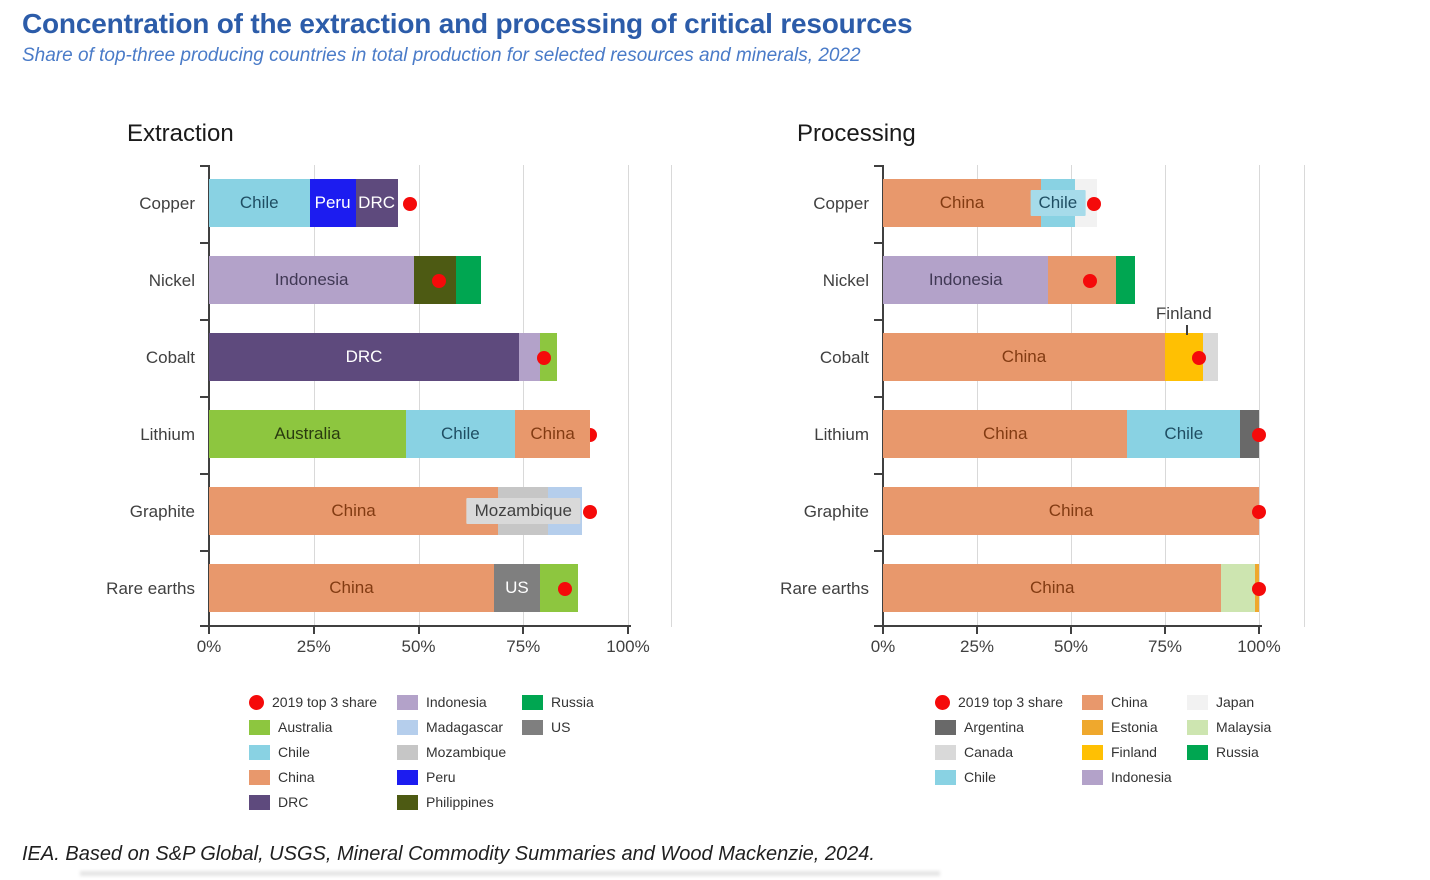 The height and width of the screenshot is (880, 1430). What do you see at coordinates (510, 873) in the screenshot?
I see `ghost-artifact` at bounding box center [510, 873].